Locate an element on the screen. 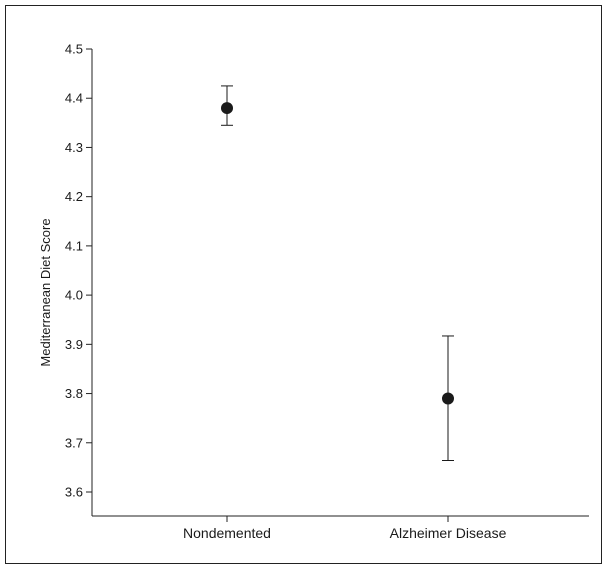 Image resolution: width=610 pixels, height=567 pixels. y-tick-label: 3.8 is located at coordinates (74, 393).